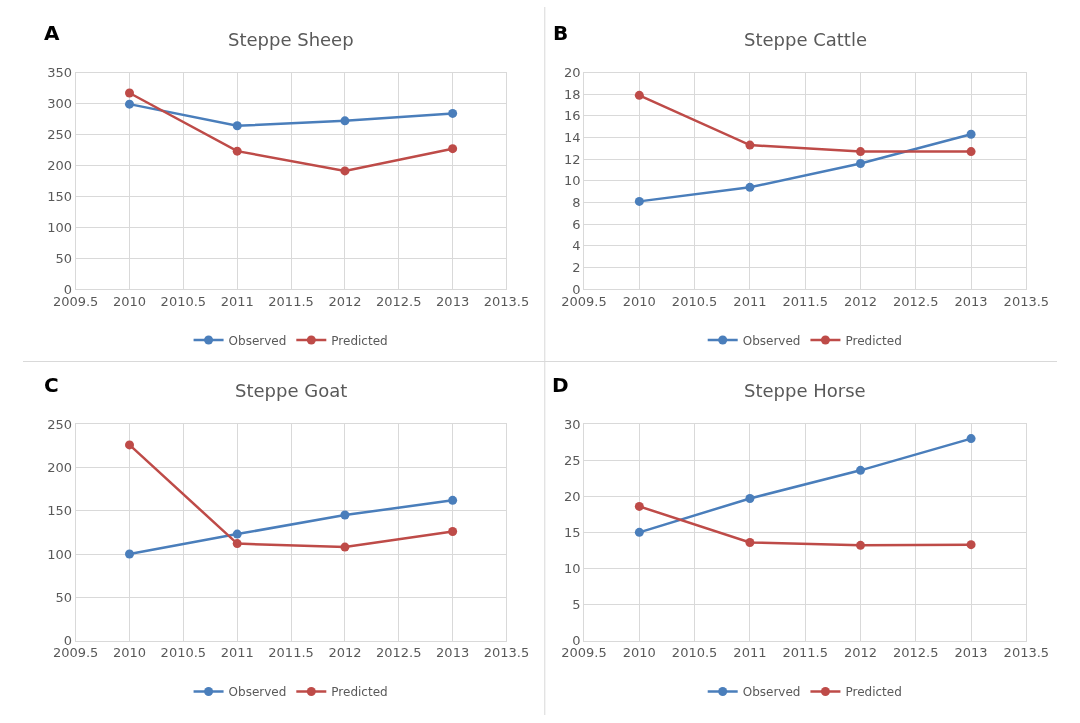  What do you see at coordinates (572, 116) in the screenshot?
I see `y-tick-label: 16` at bounding box center [572, 116].